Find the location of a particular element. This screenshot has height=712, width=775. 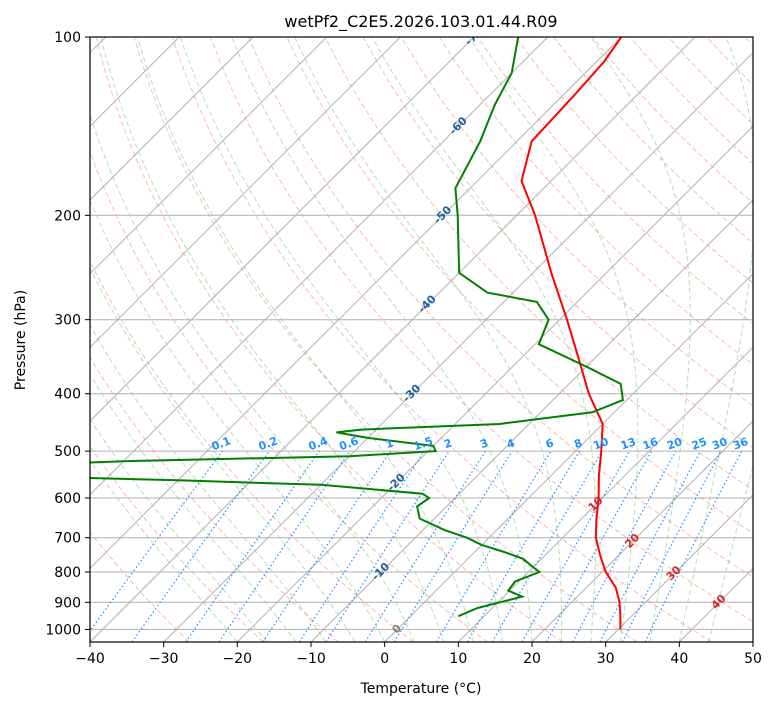

x-tick-label: 30 is located at coordinates (606, 659).